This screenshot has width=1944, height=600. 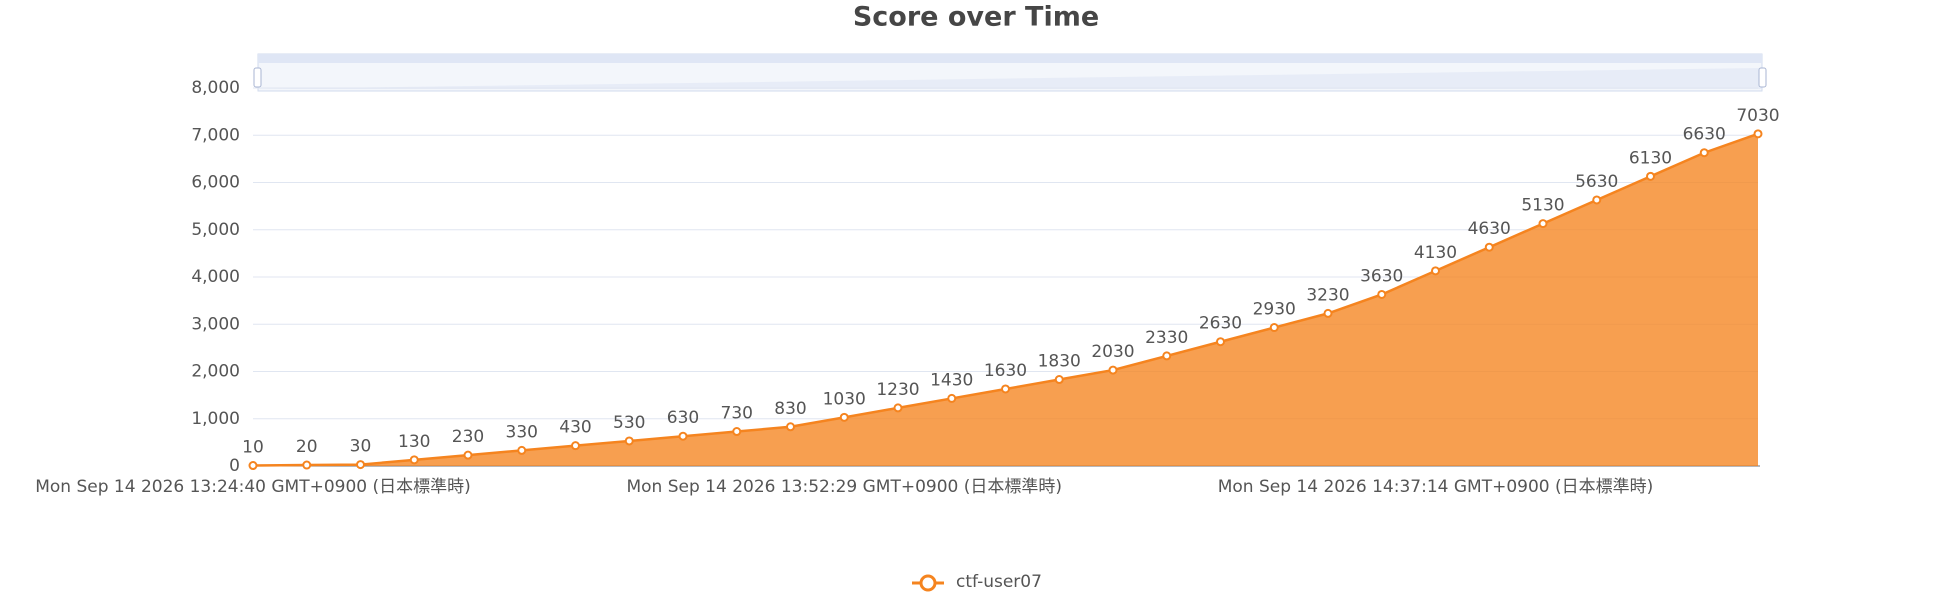 What do you see at coordinates (1005, 371) in the screenshot?
I see `value-label: 1630` at bounding box center [1005, 371].